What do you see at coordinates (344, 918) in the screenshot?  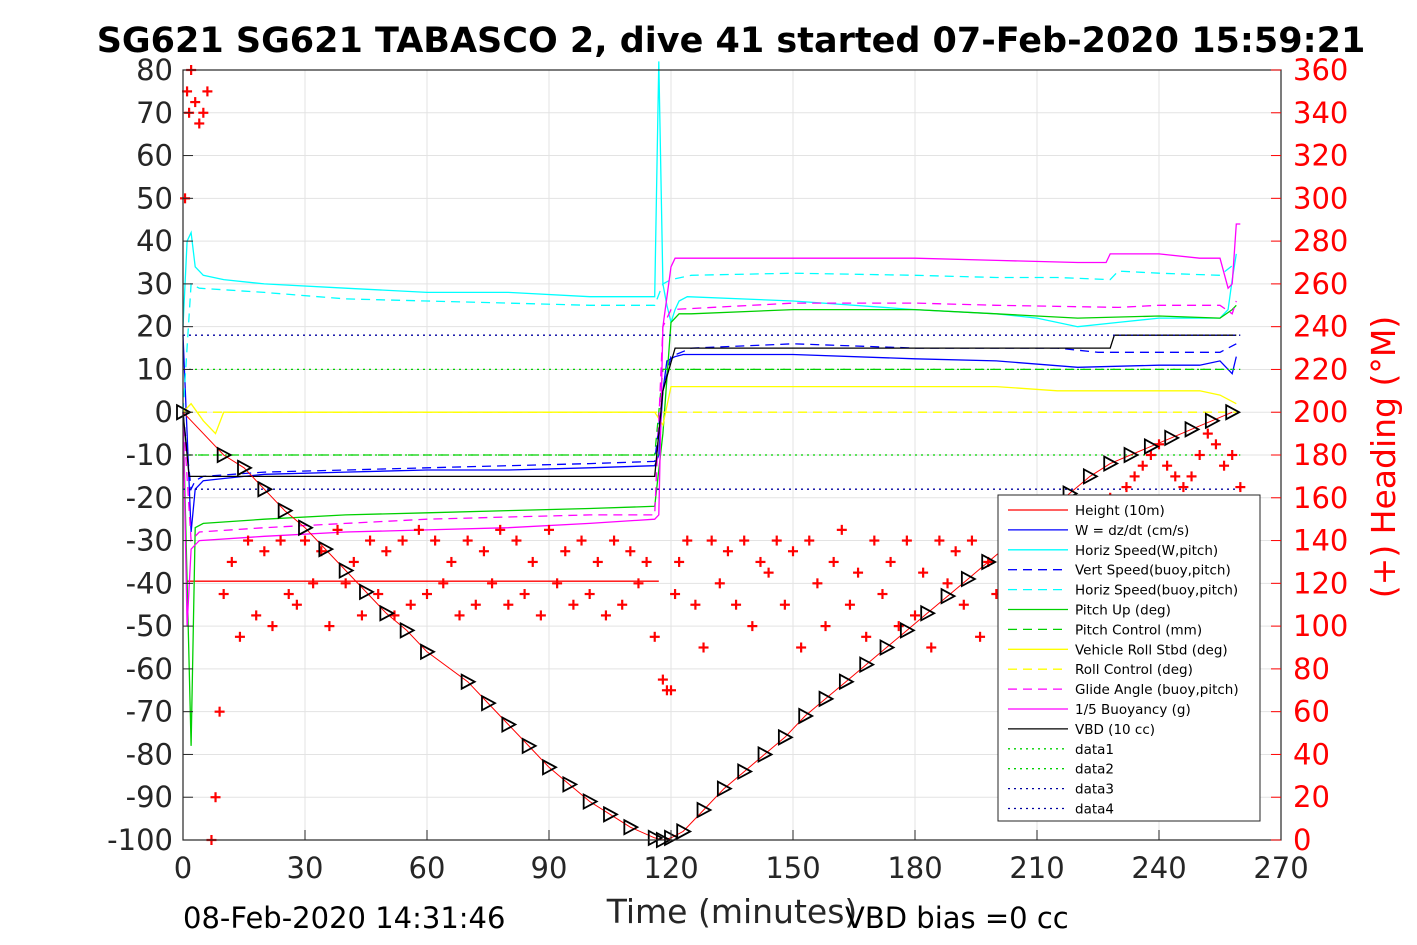 I see `footer-timestamp: 08-Feb-2020 14:31:46` at bounding box center [344, 918].